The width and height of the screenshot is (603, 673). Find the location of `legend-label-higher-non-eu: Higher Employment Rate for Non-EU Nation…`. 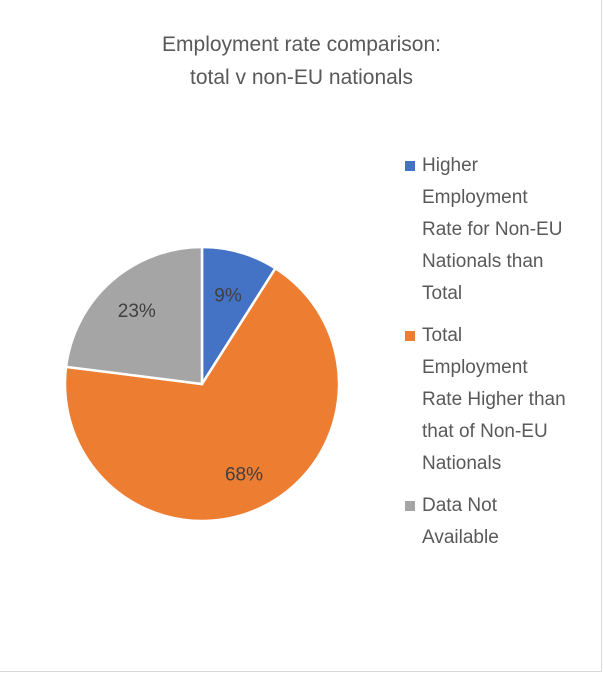

legend-label-higher-non-eu: Higher Employment Rate for Non-EU Nation… is located at coordinates (509, 230).